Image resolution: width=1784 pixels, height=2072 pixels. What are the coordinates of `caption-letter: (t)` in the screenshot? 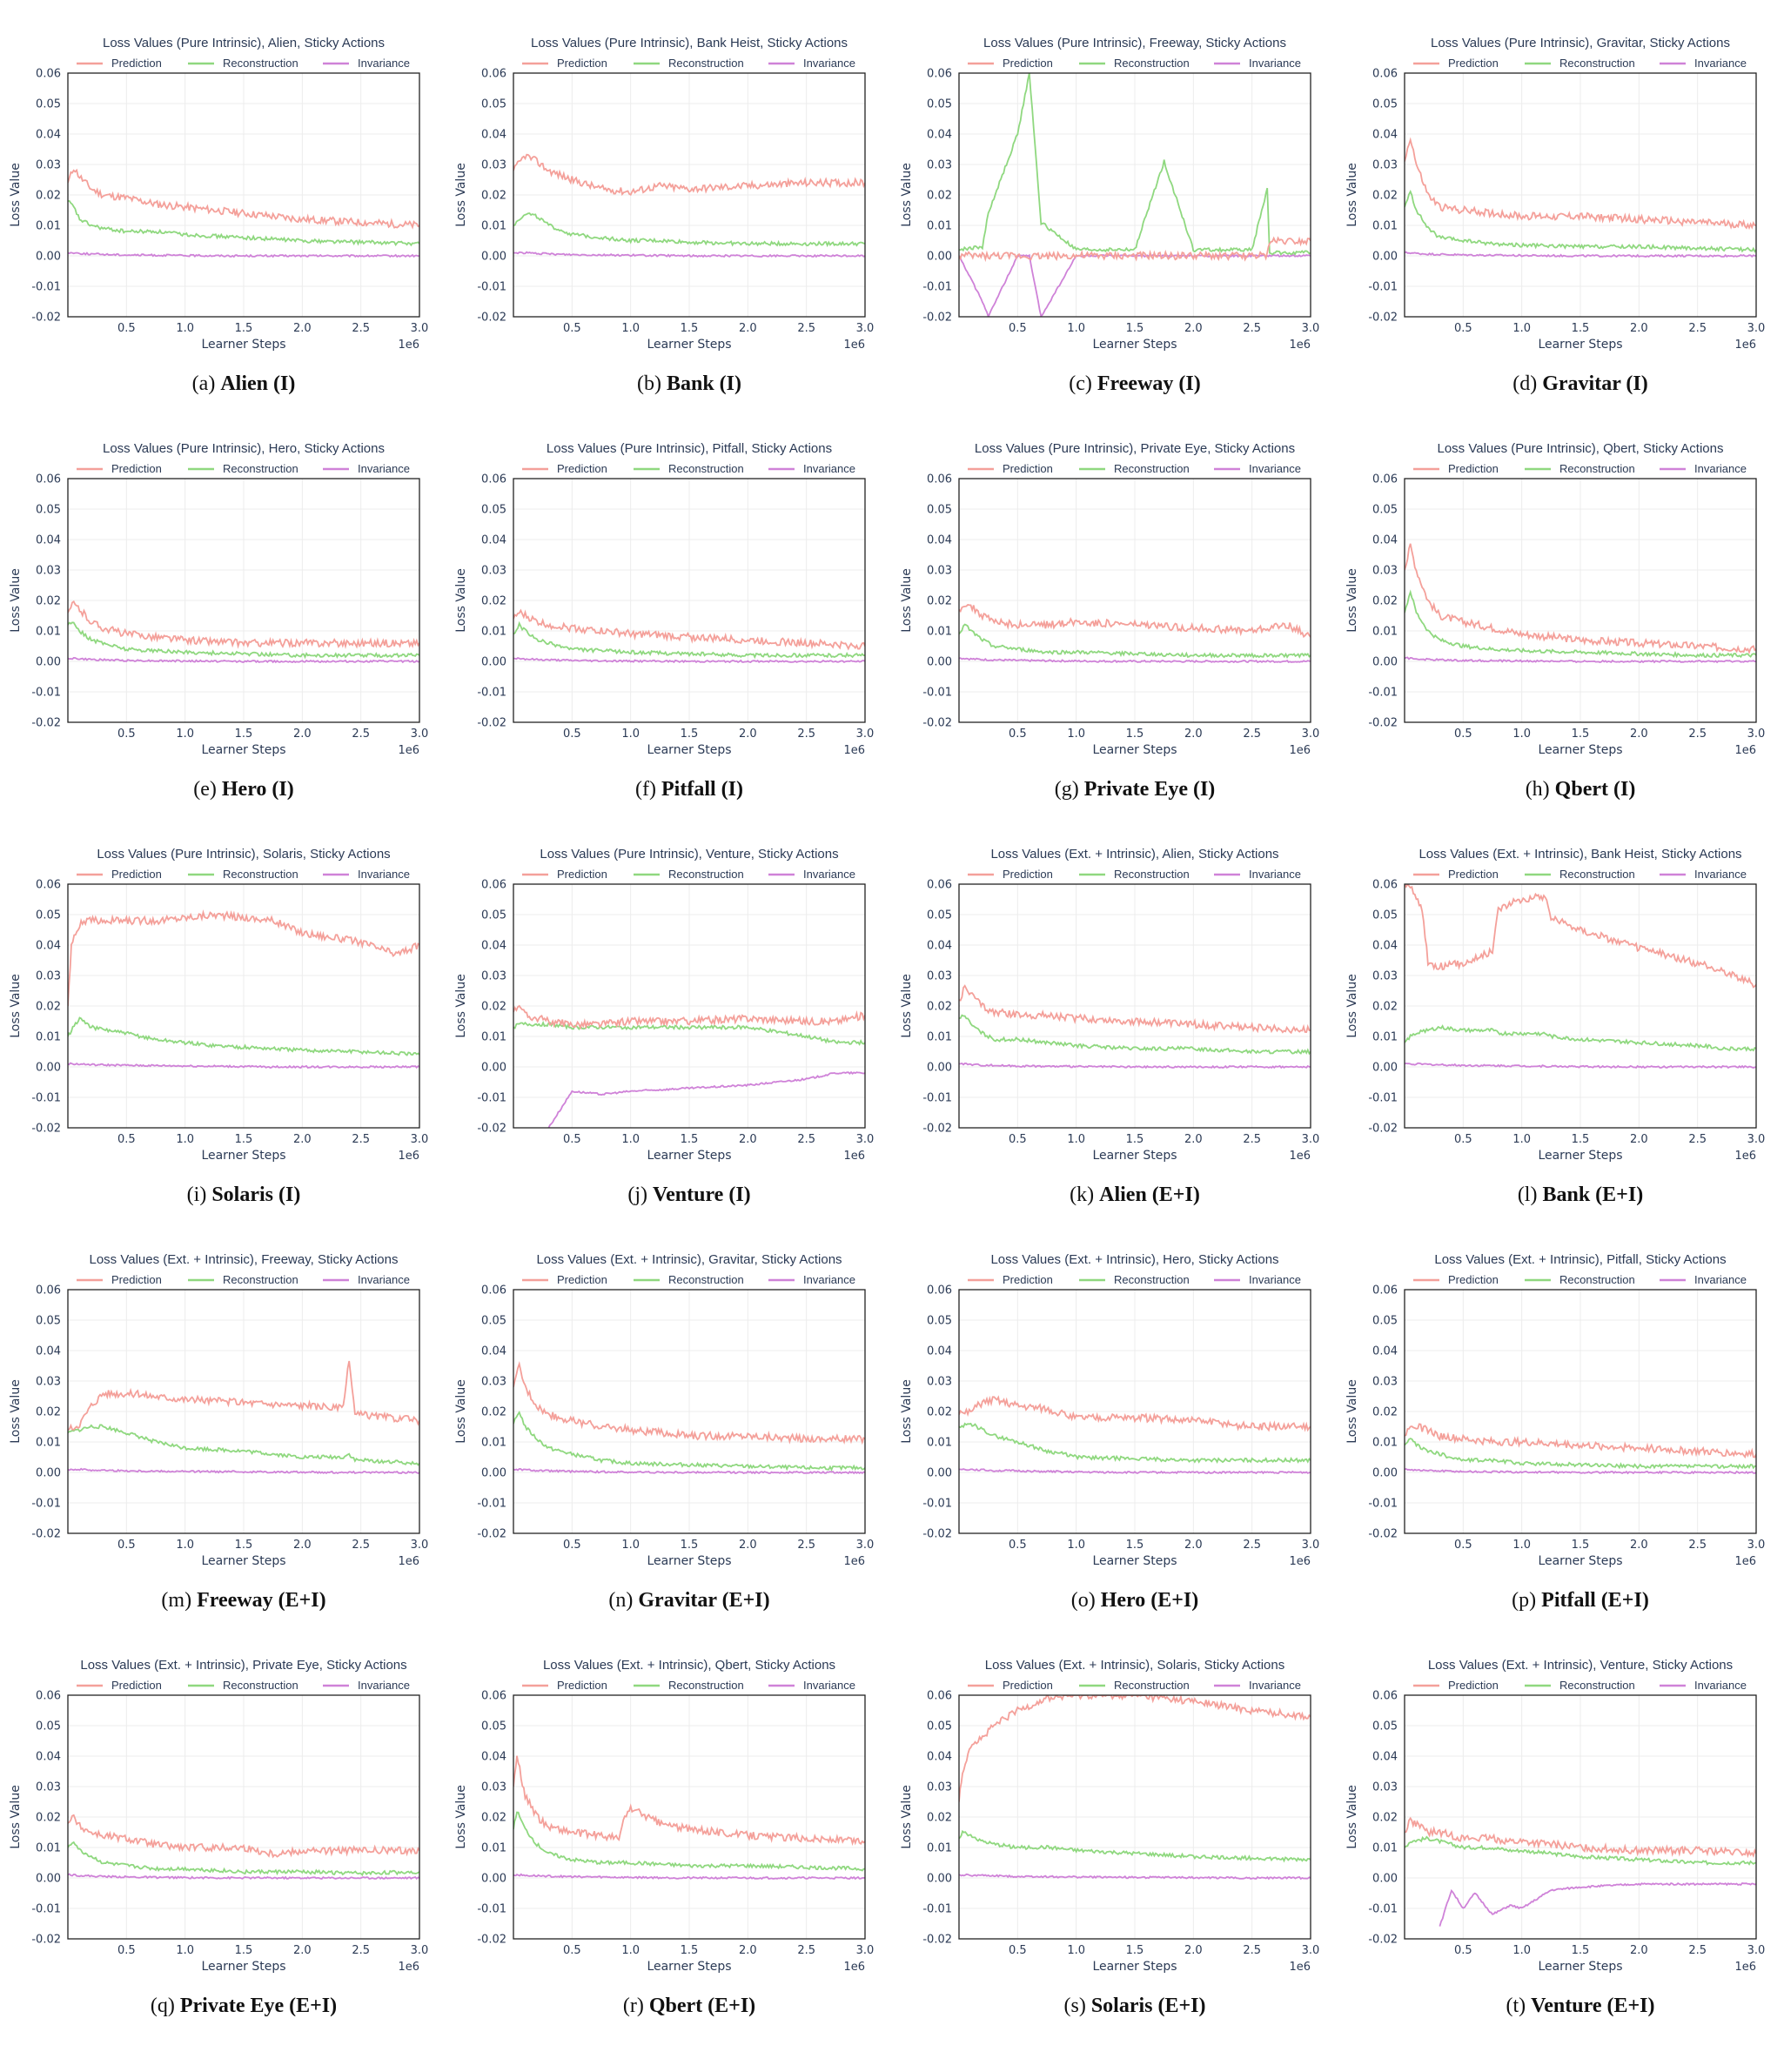 It's located at (1519, 2006).